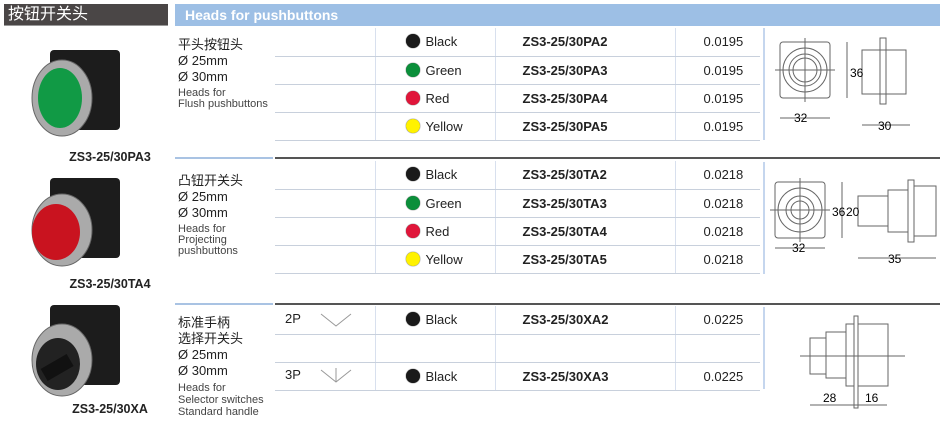 This screenshot has height=428, width=940. What do you see at coordinates (204, 322) in the screenshot?
I see `name-cn: 标准手柄` at bounding box center [204, 322].